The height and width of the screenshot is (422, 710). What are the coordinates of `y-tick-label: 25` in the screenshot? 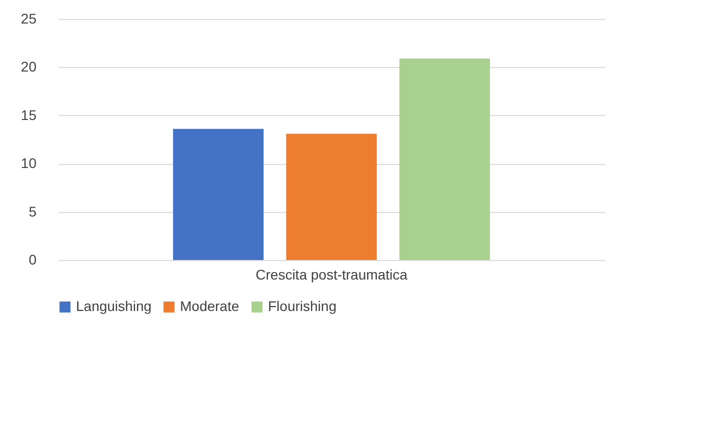 It's located at (28, 18).